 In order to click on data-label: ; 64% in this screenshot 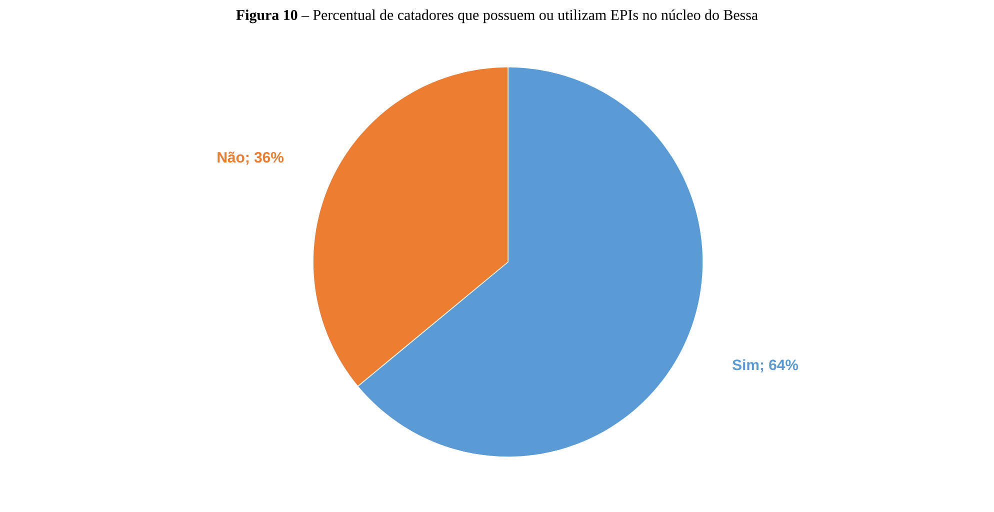, I will do `click(779, 366)`.